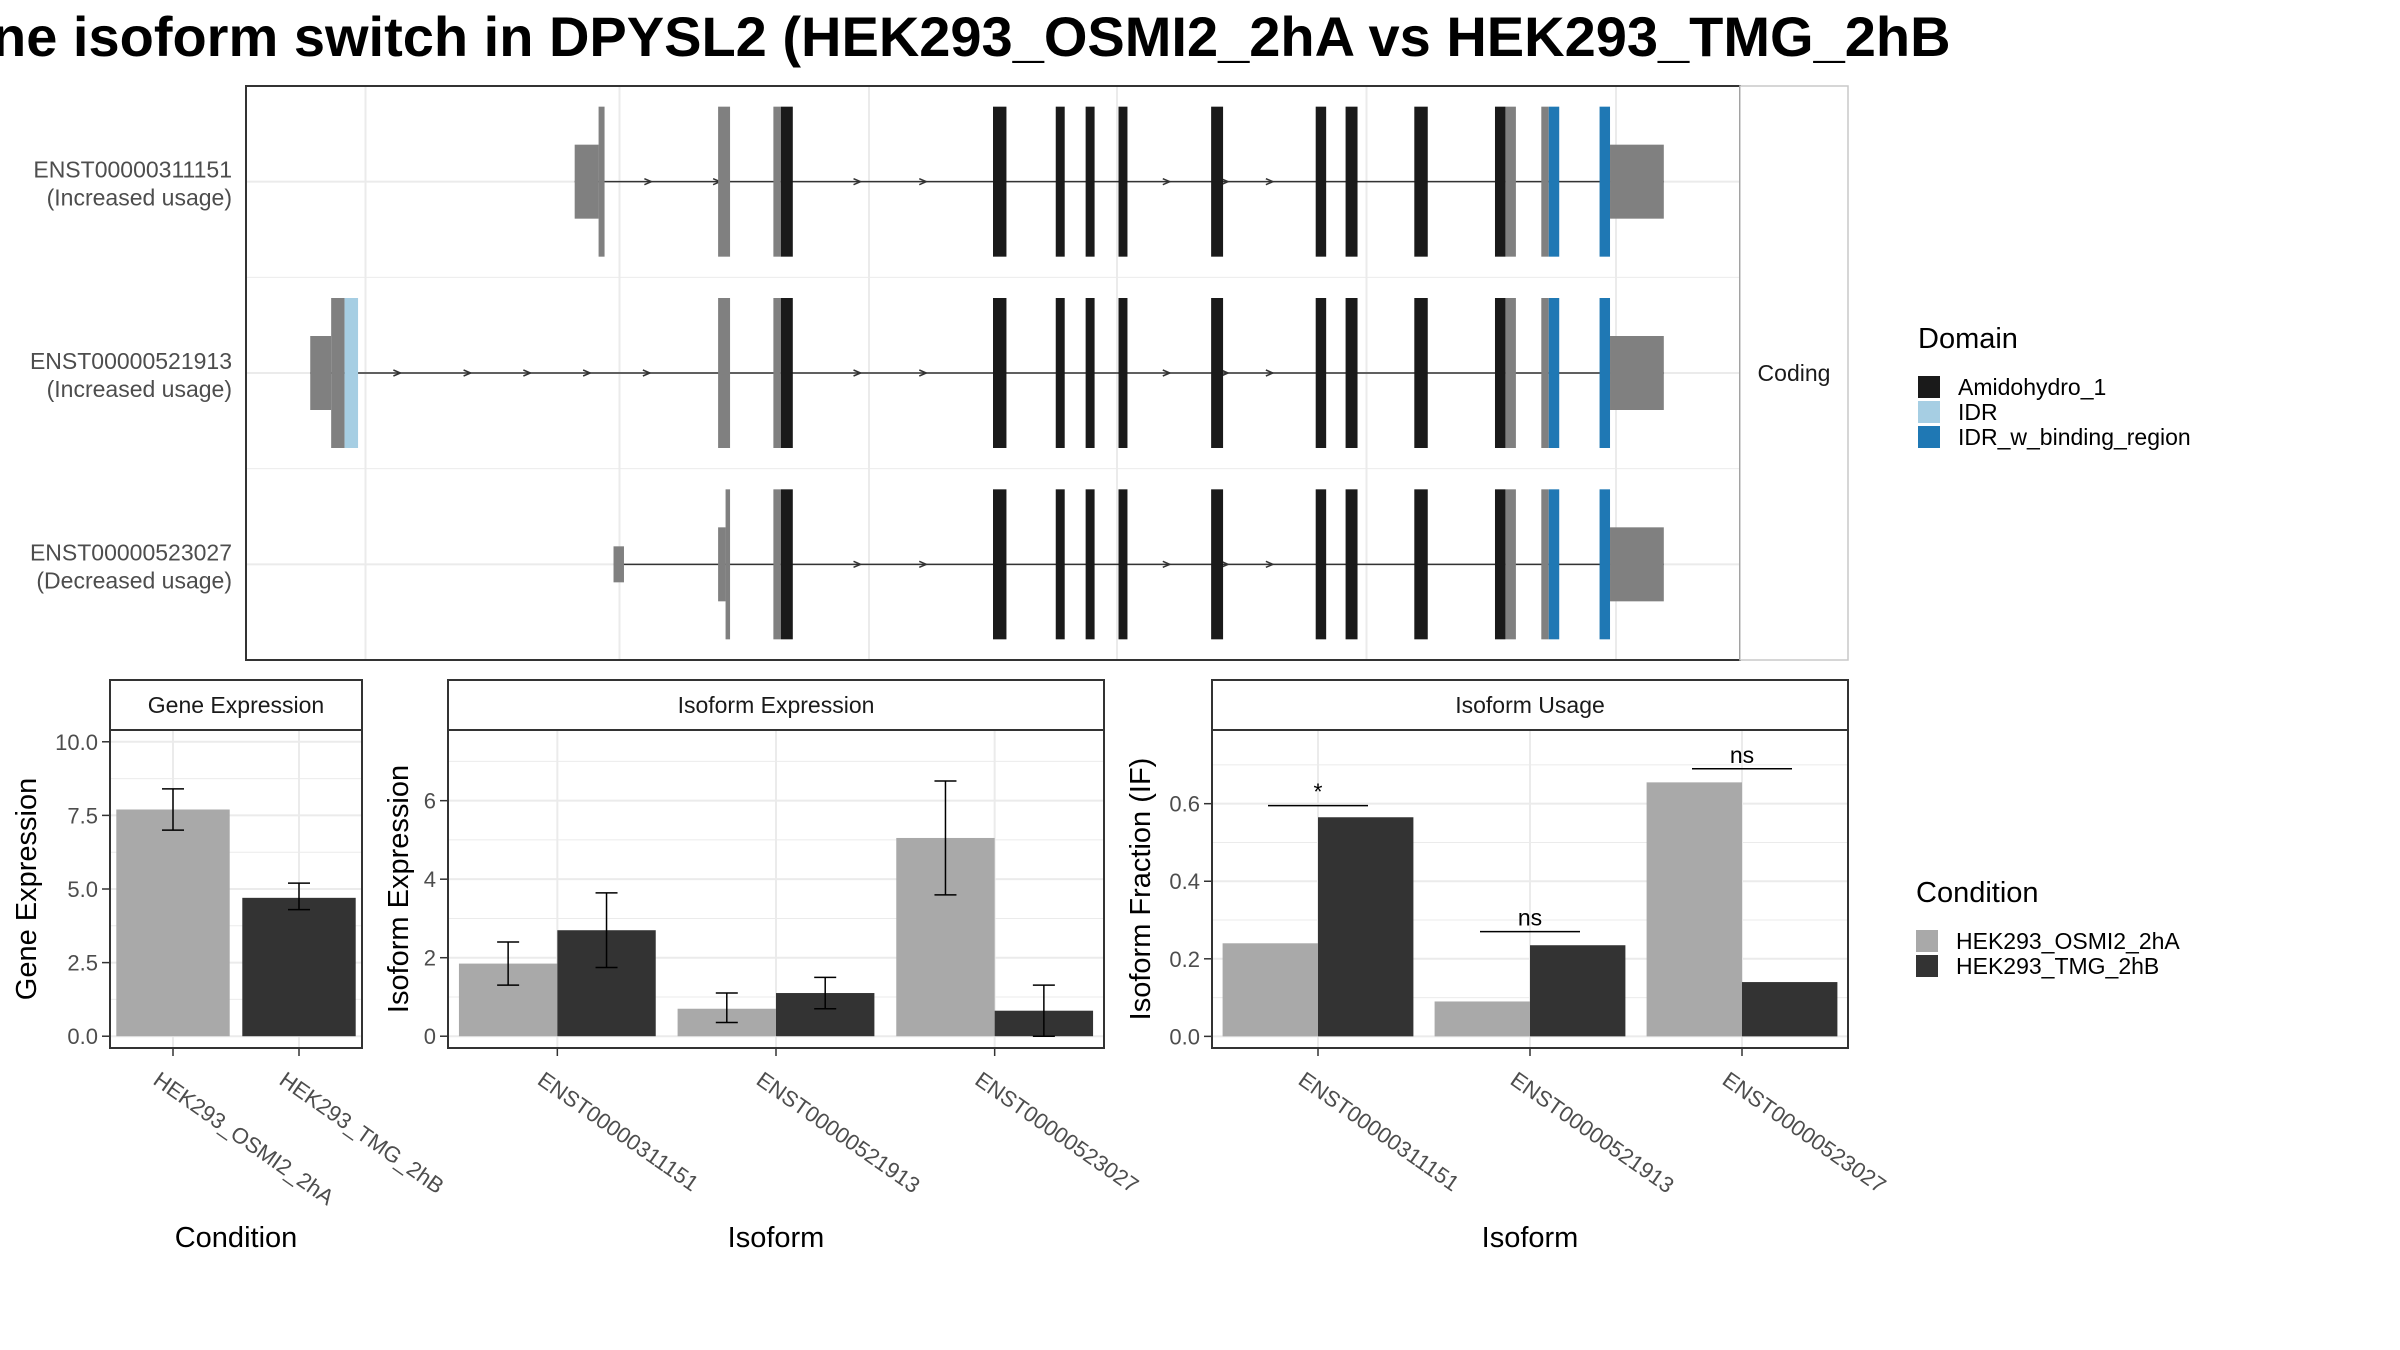 The height and width of the screenshot is (1350, 2400). What do you see at coordinates (82, 889) in the screenshot?
I see `y-tick-label: 5.0` at bounding box center [82, 889].